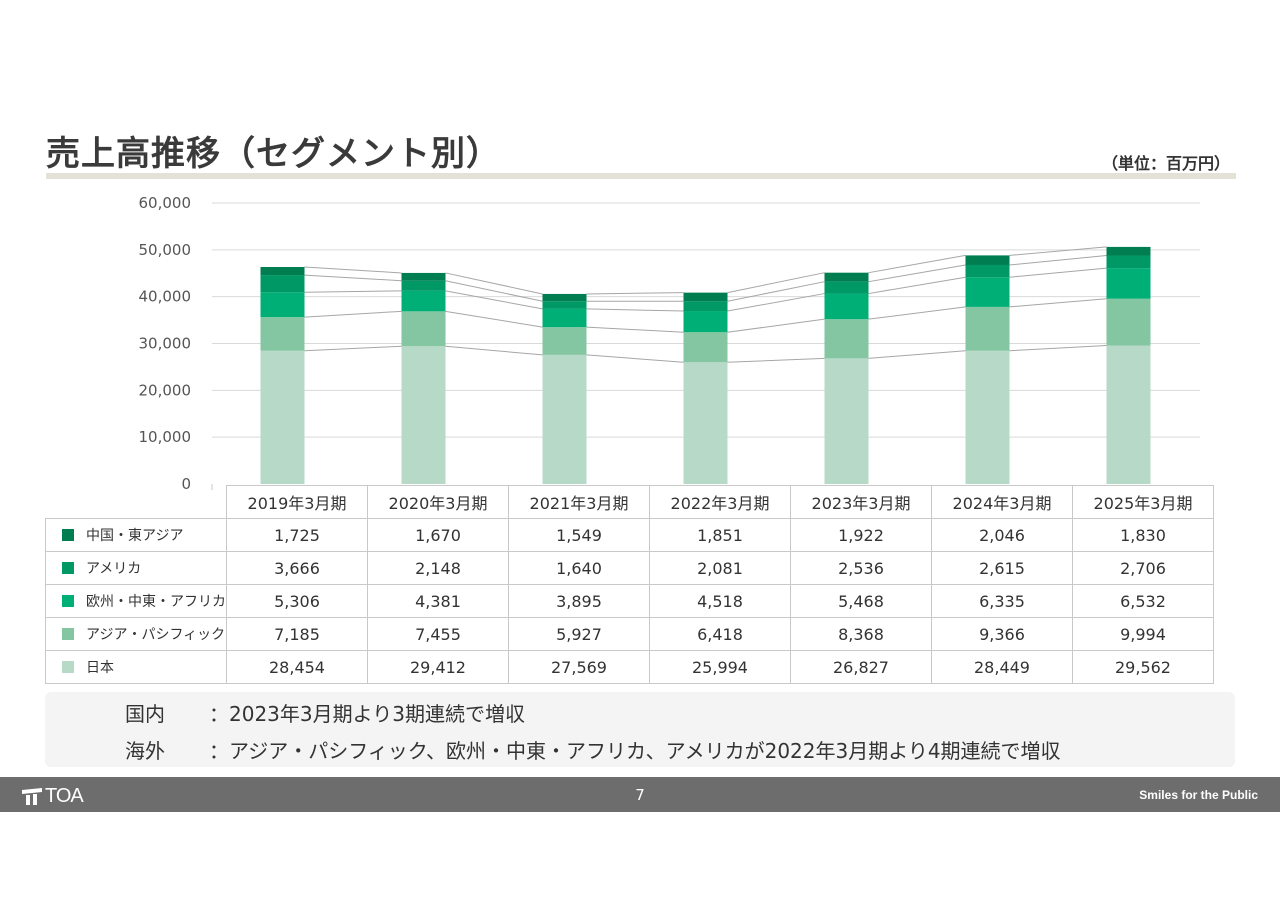  What do you see at coordinates (156, 602) in the screenshot?
I see `series-name: 欧州・中東・アフリカ` at bounding box center [156, 602].